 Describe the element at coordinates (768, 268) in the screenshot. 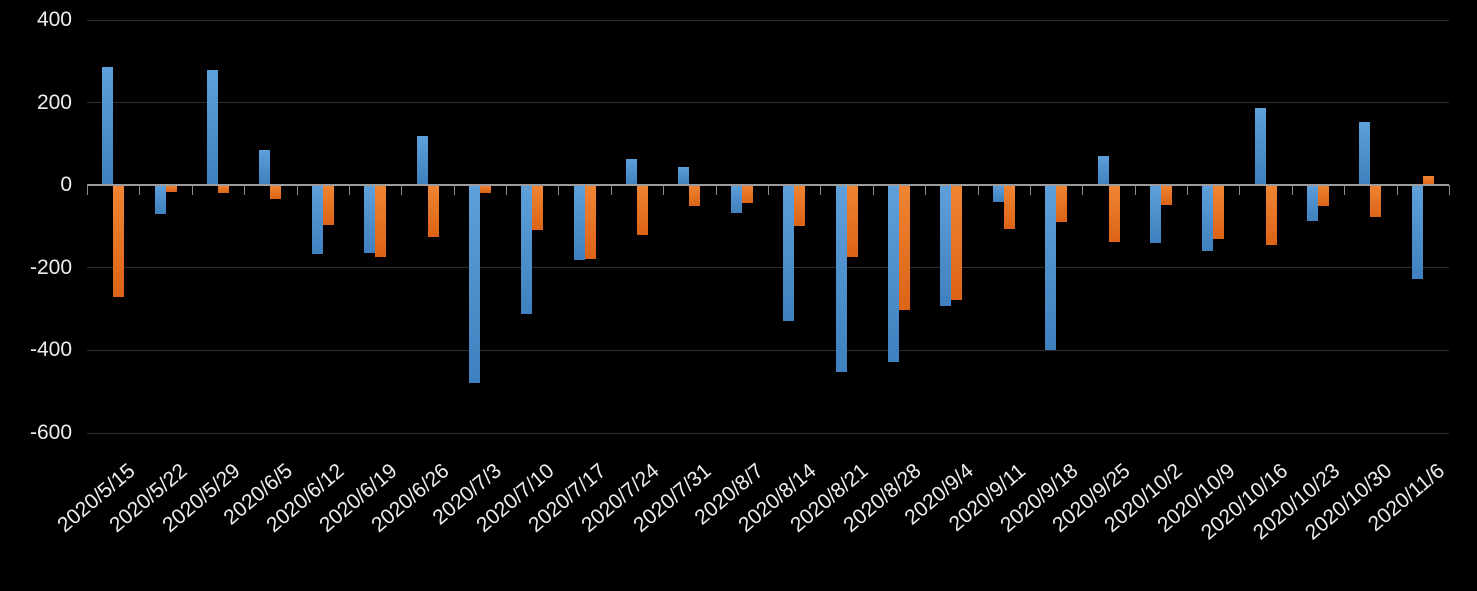

I see `gridline--200` at that location.